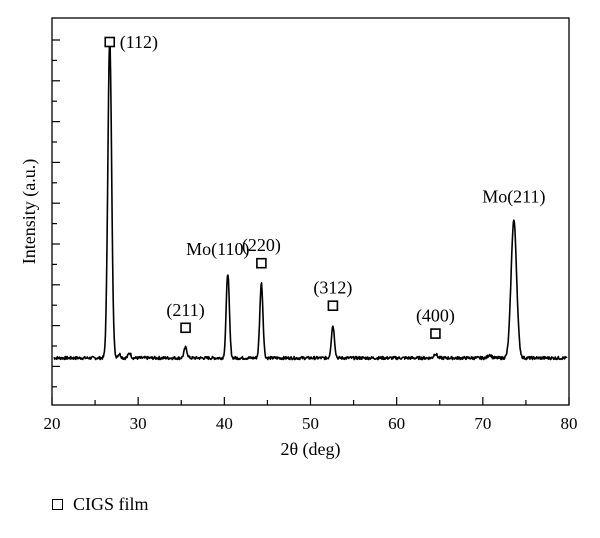 This screenshot has height=538, width=600. I want to click on x-tick-label: 20, so click(52, 423).